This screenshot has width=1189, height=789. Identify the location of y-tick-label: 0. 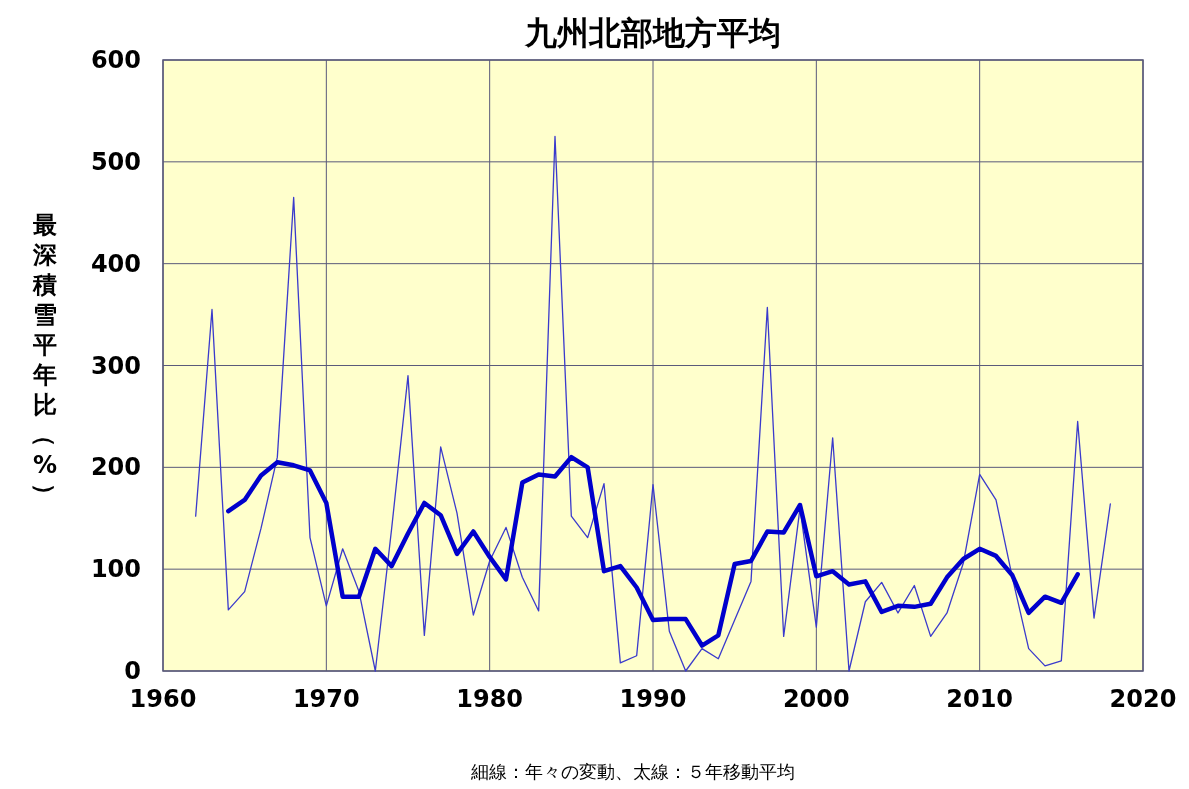
(132, 671).